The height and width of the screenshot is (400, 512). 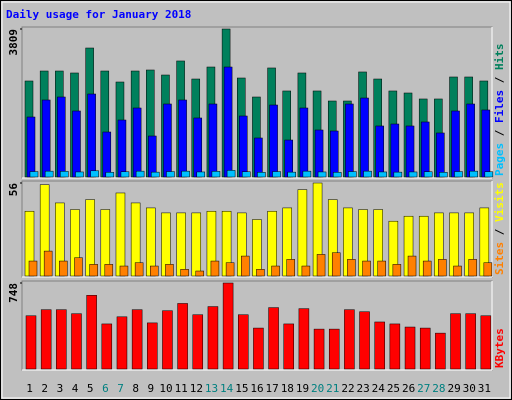 I want to click on x-tick-label: 15, so click(x=241, y=388).